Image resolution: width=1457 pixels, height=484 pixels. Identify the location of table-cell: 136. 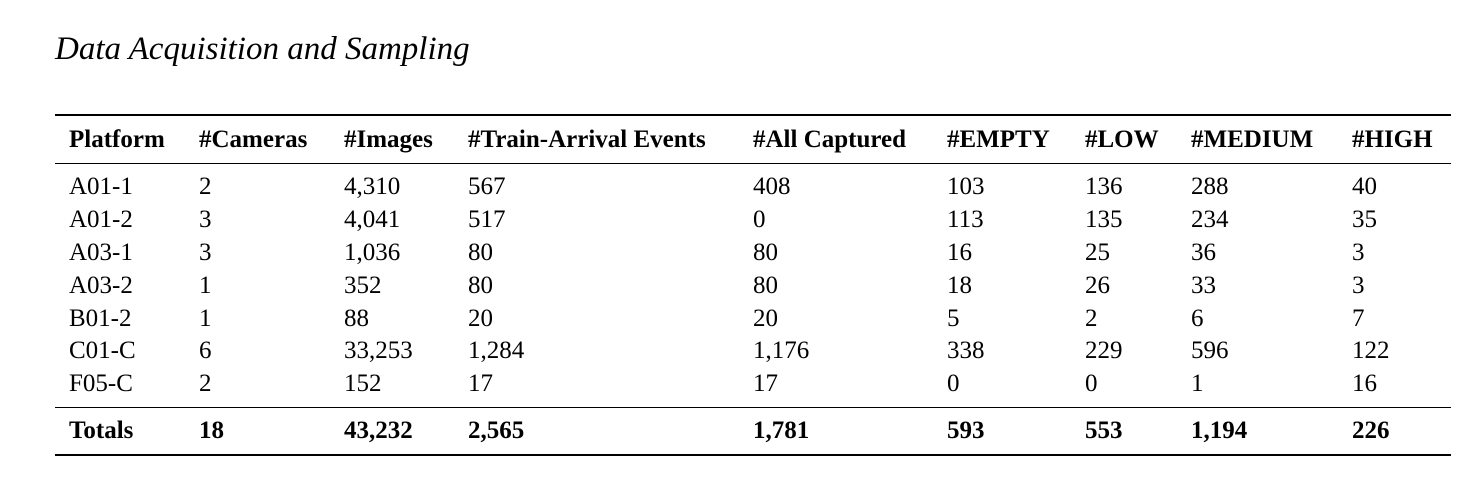
(1104, 187).